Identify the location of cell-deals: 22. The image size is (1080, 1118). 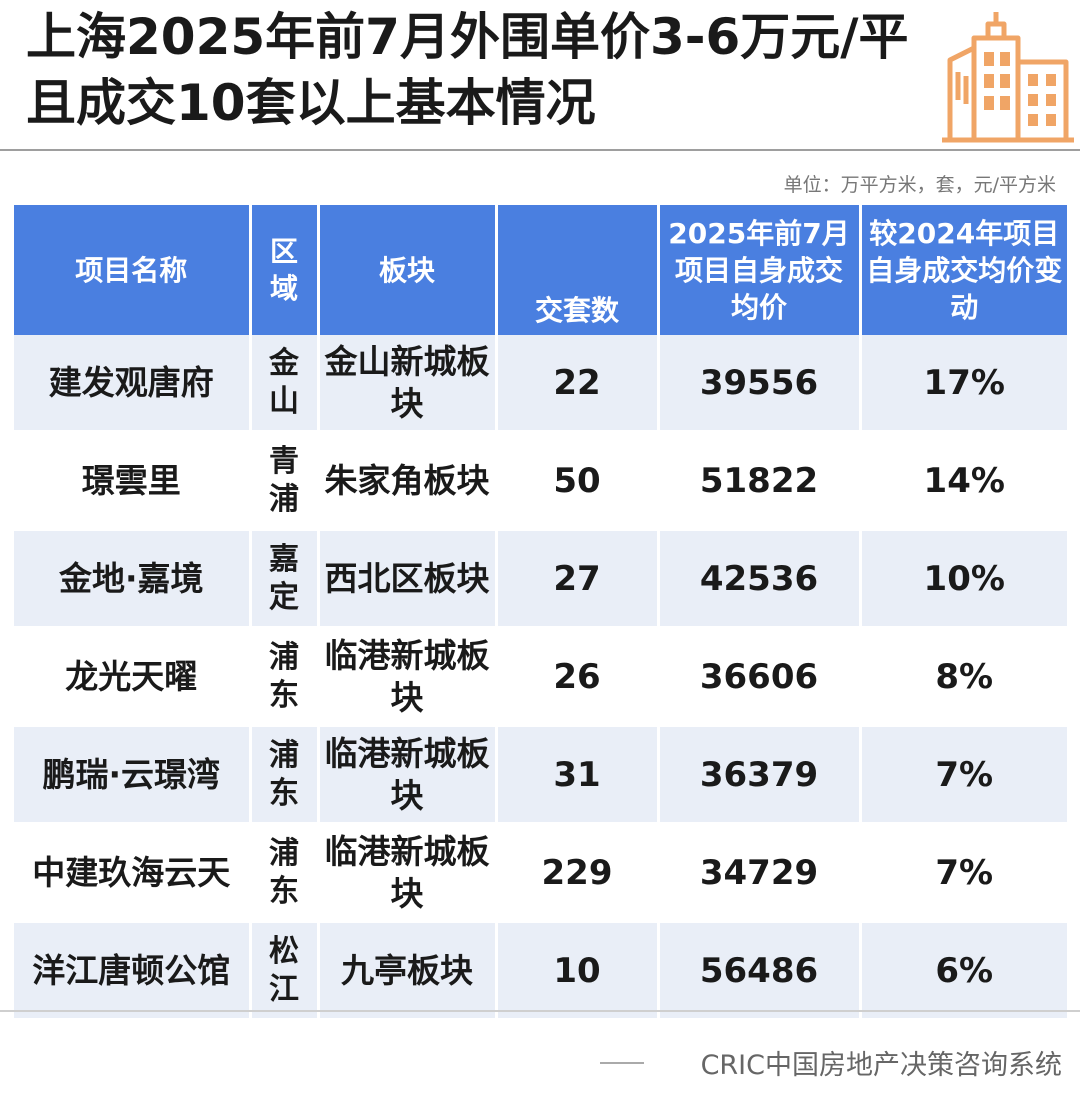
(578, 384).